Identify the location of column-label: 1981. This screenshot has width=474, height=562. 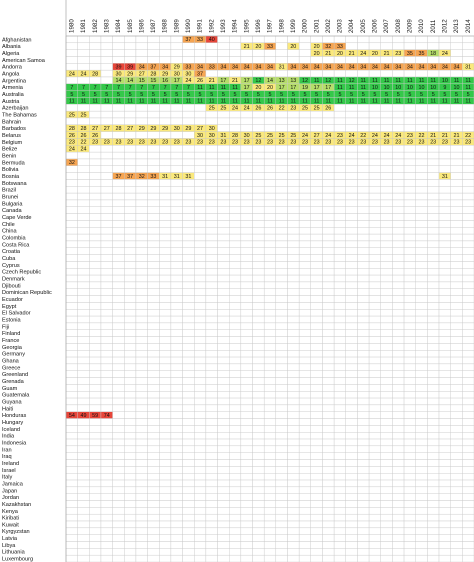
(83, 26).